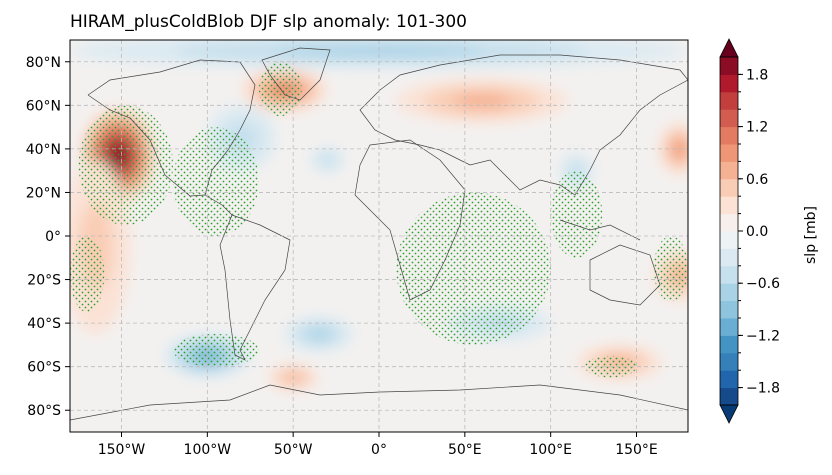 Image resolution: width=832 pixels, height=475 pixels. Describe the element at coordinates (757, 232) in the screenshot. I see `colorbar-tick-label: 0.0` at that location.